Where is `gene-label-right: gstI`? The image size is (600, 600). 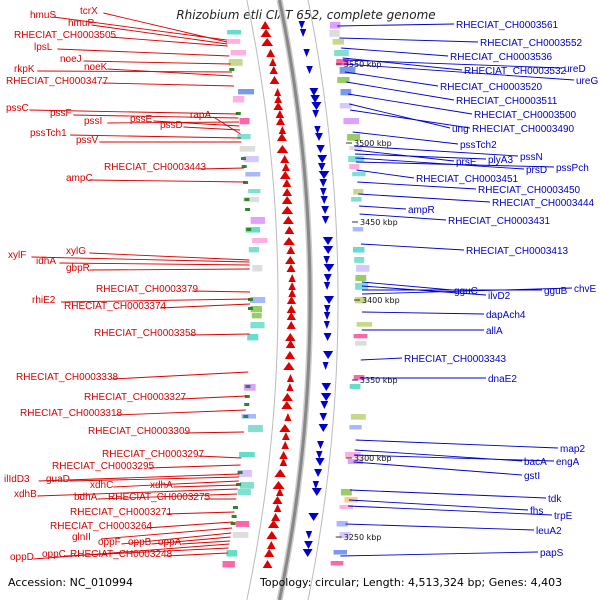
gene-label-right: gstI is located at coordinates (532, 476).